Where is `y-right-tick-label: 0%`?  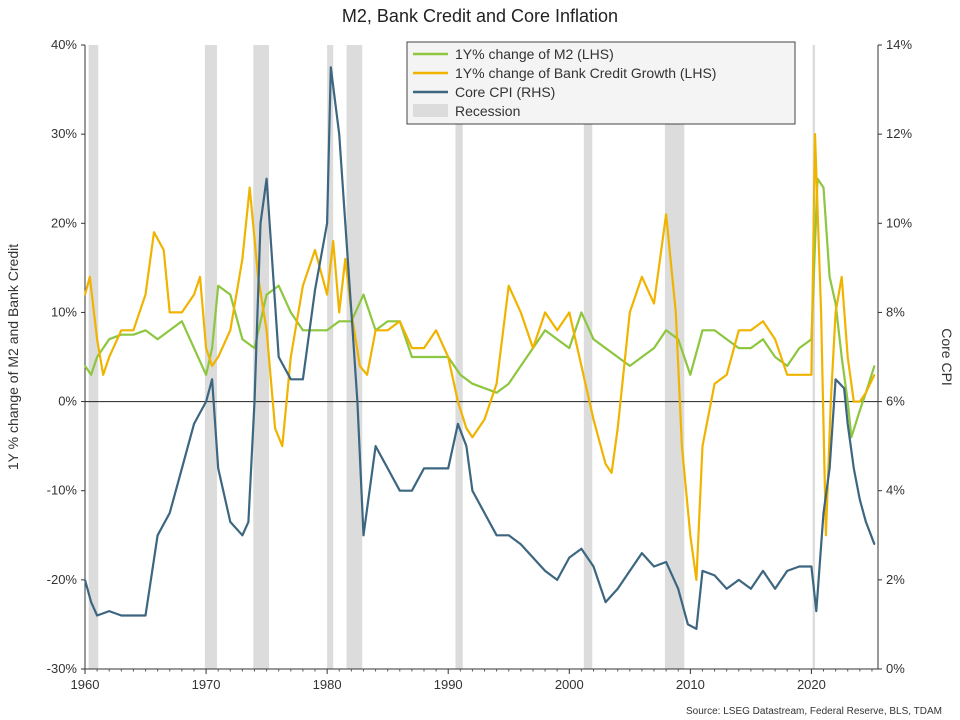
y-right-tick-label: 0% is located at coordinates (895, 668).